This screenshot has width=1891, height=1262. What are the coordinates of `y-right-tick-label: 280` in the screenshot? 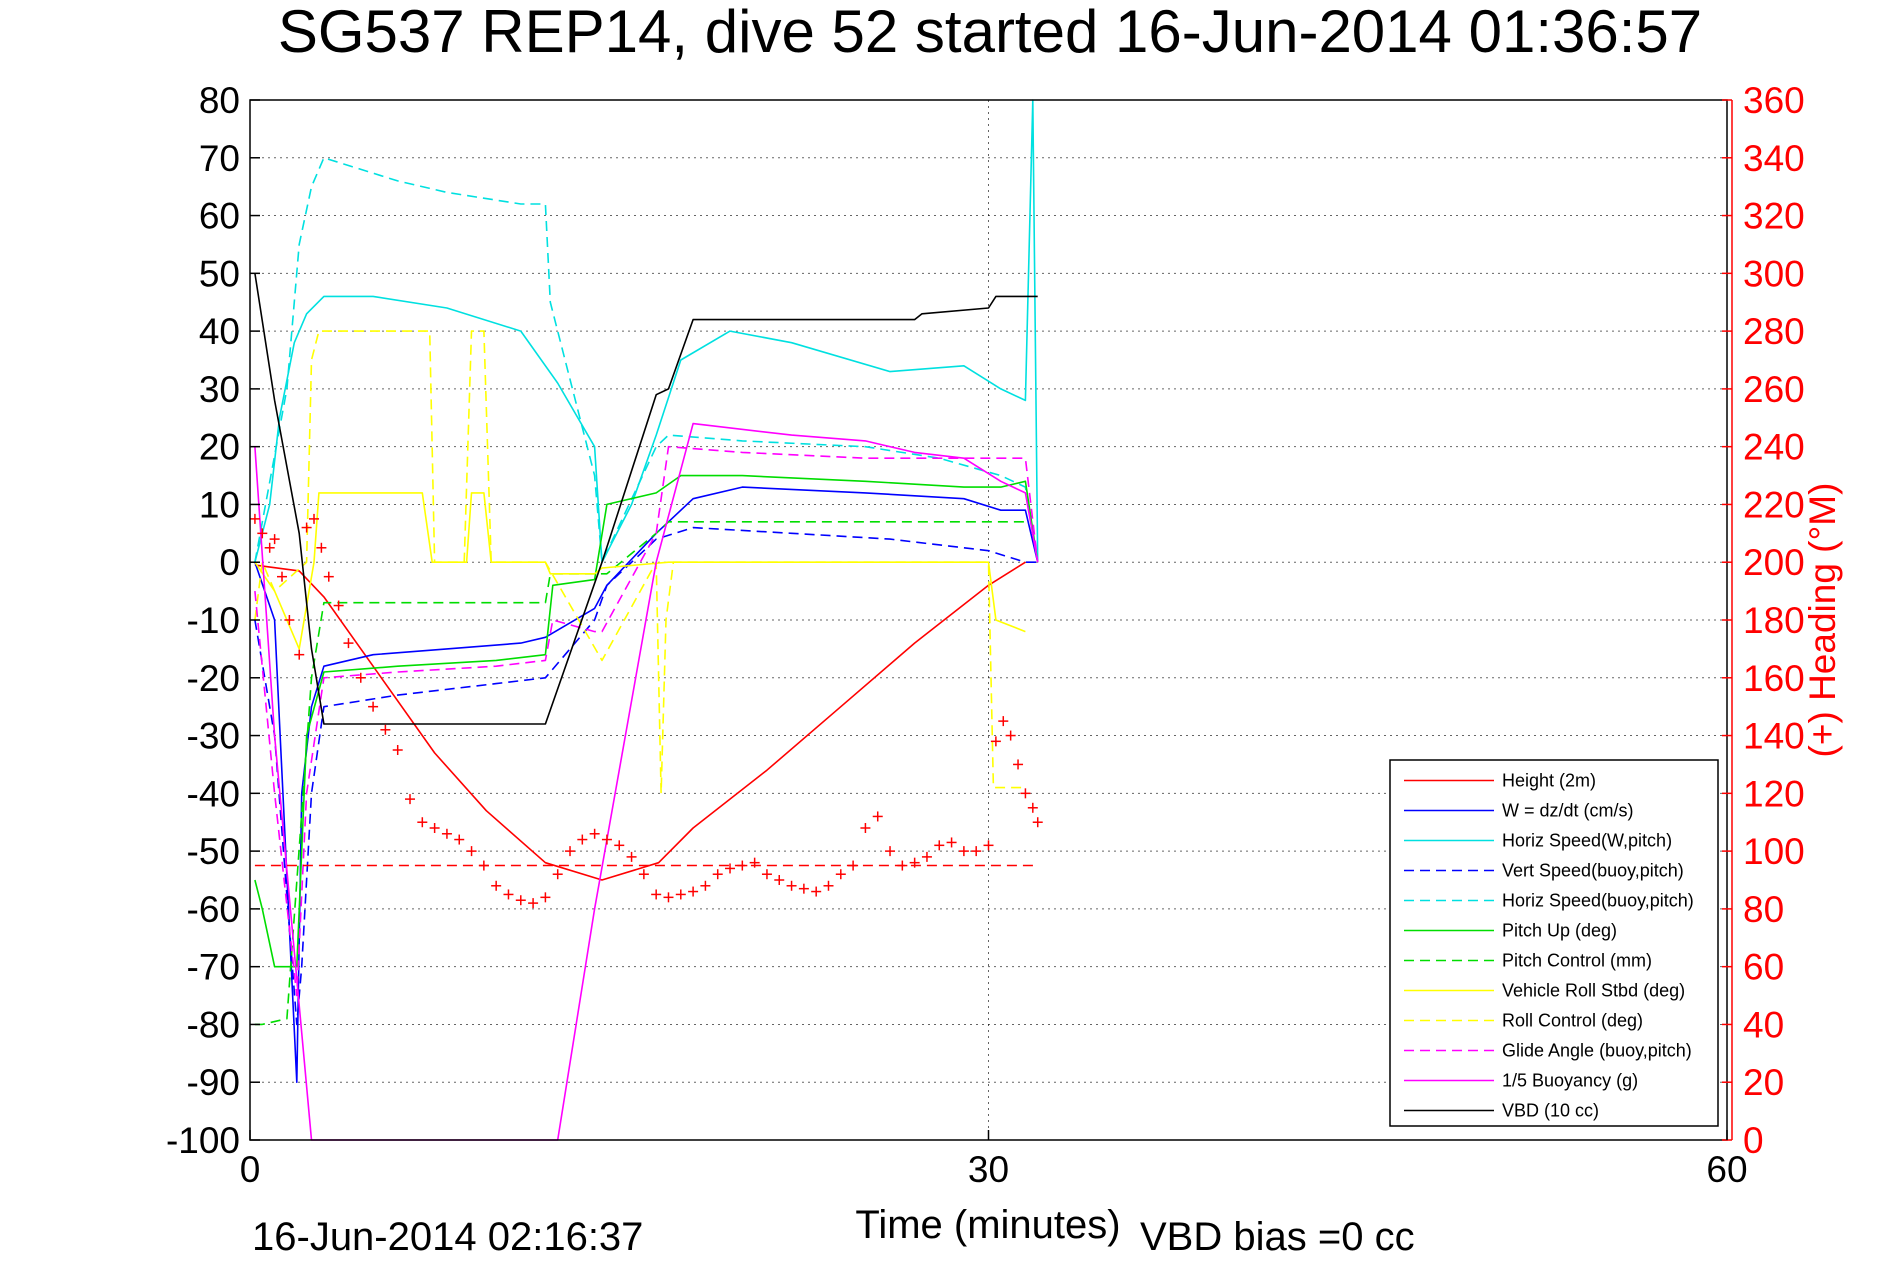 It's located at (1774, 331).